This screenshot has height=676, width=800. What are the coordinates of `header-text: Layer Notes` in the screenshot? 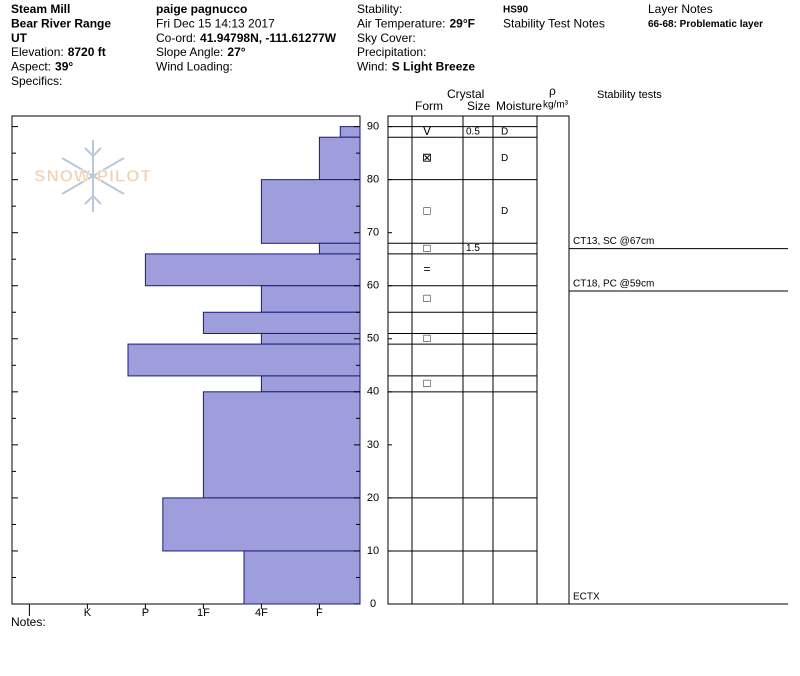 It's located at (680, 9).